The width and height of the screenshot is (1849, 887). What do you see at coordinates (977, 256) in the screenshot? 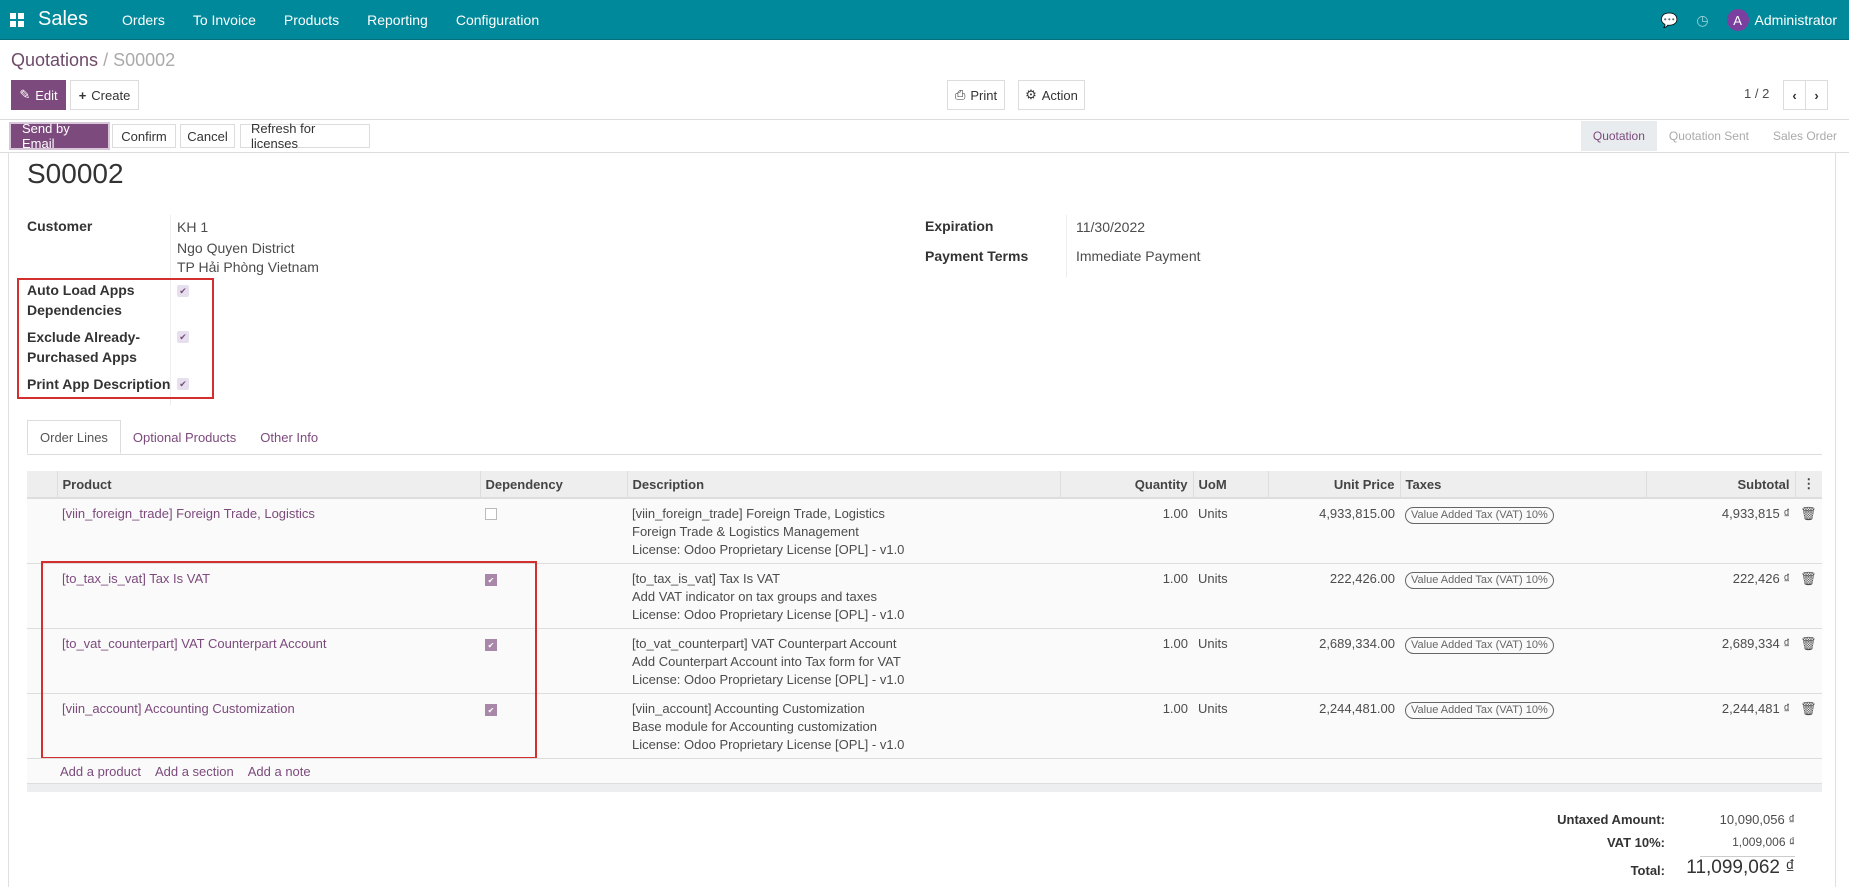
I see `payment-terms-label: Payment Terms` at bounding box center [977, 256].